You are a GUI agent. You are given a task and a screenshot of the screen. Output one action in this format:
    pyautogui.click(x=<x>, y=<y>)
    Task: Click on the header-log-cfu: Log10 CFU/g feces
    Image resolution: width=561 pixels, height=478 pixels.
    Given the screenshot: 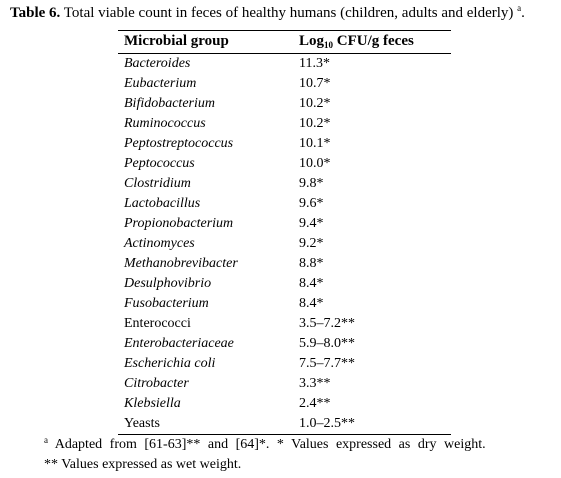 What is the action you would take?
    pyautogui.click(x=356, y=41)
    